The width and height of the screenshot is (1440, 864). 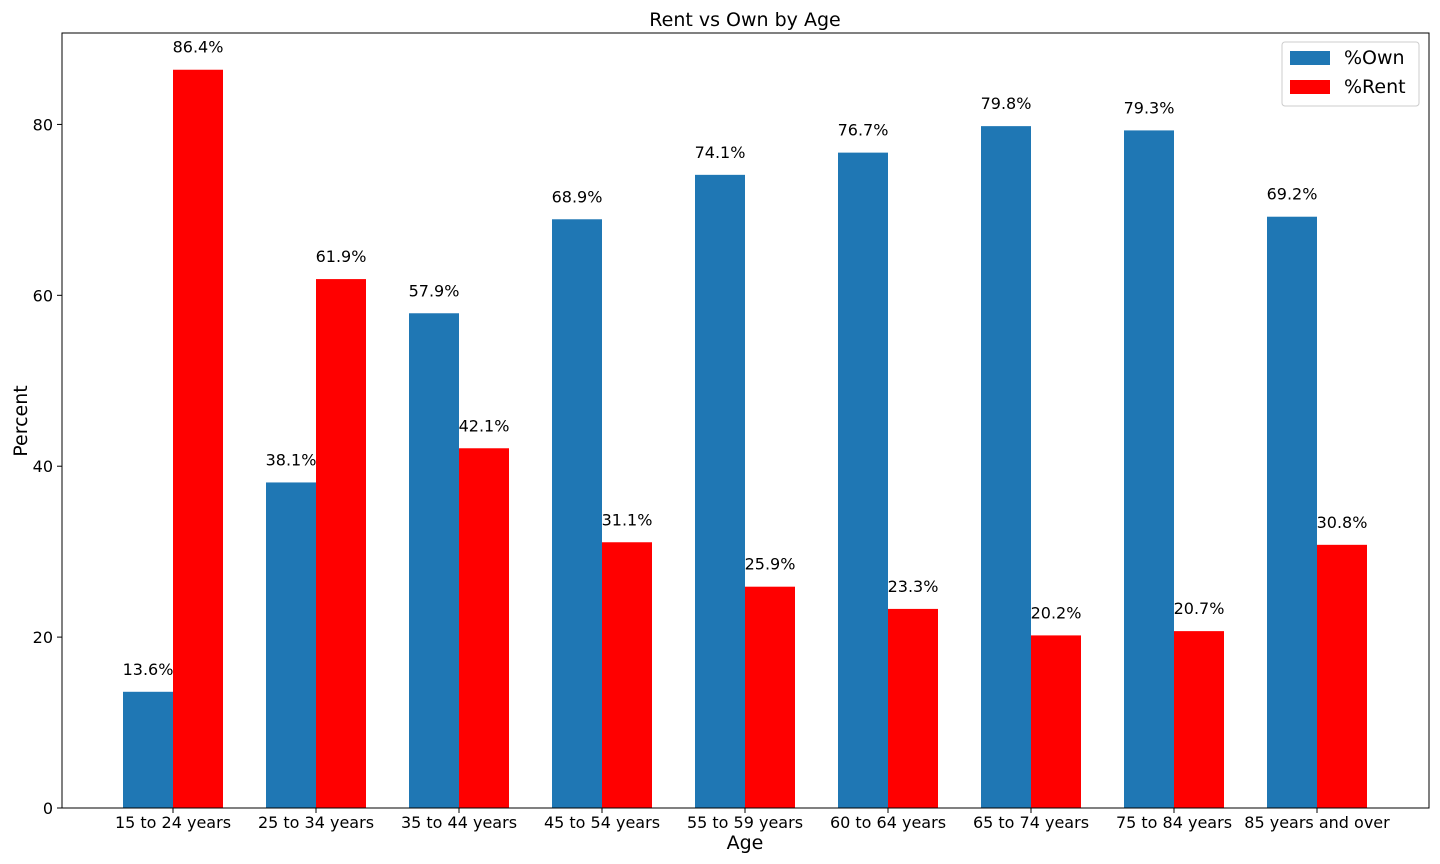 What do you see at coordinates (888, 822) in the screenshot?
I see `x-tick-label-5: 60 to 64 years` at bounding box center [888, 822].